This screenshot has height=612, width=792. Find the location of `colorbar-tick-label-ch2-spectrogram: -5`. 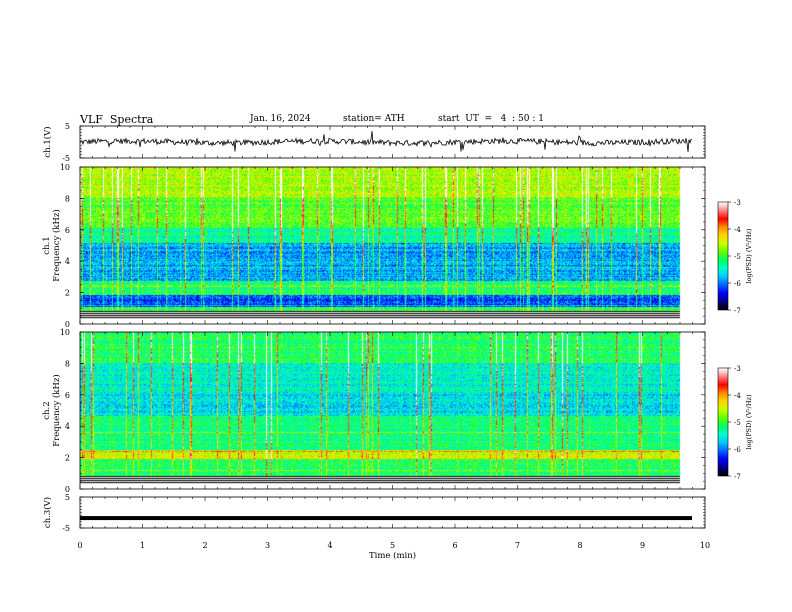

colorbar-tick-label-ch2-spectrogram: -5 is located at coordinates (737, 423).